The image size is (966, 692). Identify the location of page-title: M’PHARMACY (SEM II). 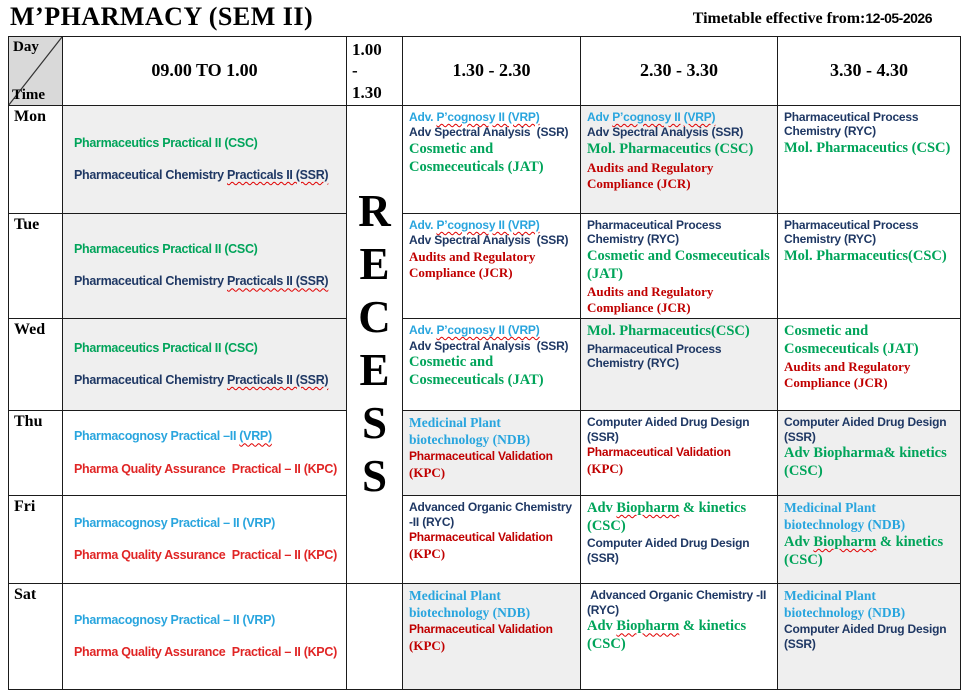
(162, 16).